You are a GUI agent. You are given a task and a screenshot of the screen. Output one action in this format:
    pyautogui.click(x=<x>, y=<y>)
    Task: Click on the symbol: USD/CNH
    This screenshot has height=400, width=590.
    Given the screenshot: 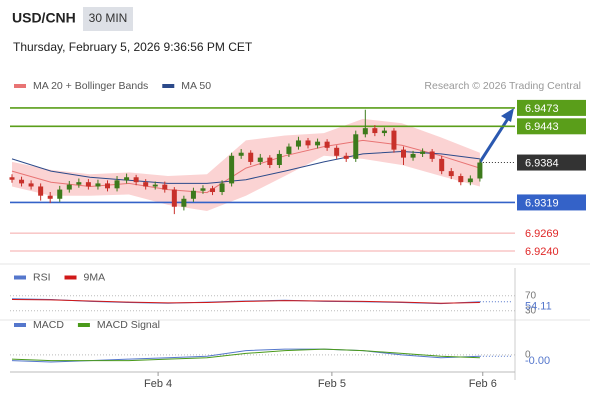 What is the action you would take?
    pyautogui.click(x=44, y=18)
    